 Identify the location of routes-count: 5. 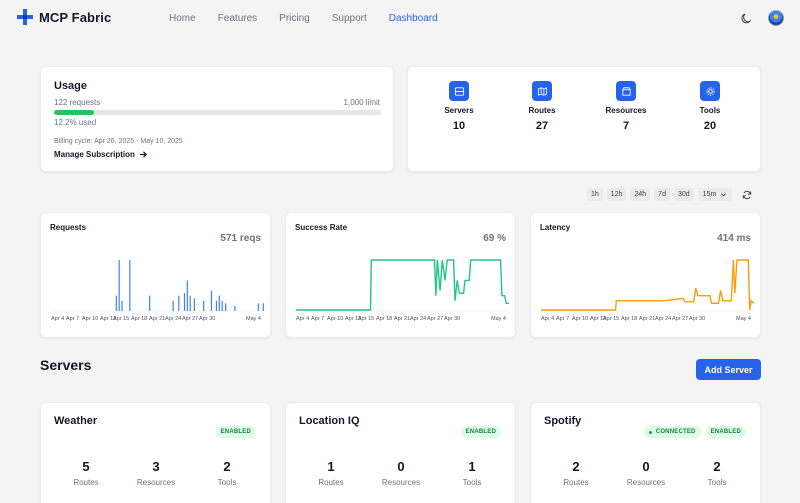
(86, 466).